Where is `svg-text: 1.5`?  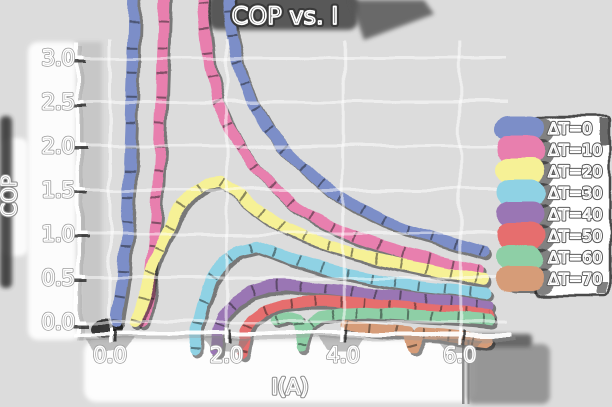 svg-text: 1.5 is located at coordinates (58, 190).